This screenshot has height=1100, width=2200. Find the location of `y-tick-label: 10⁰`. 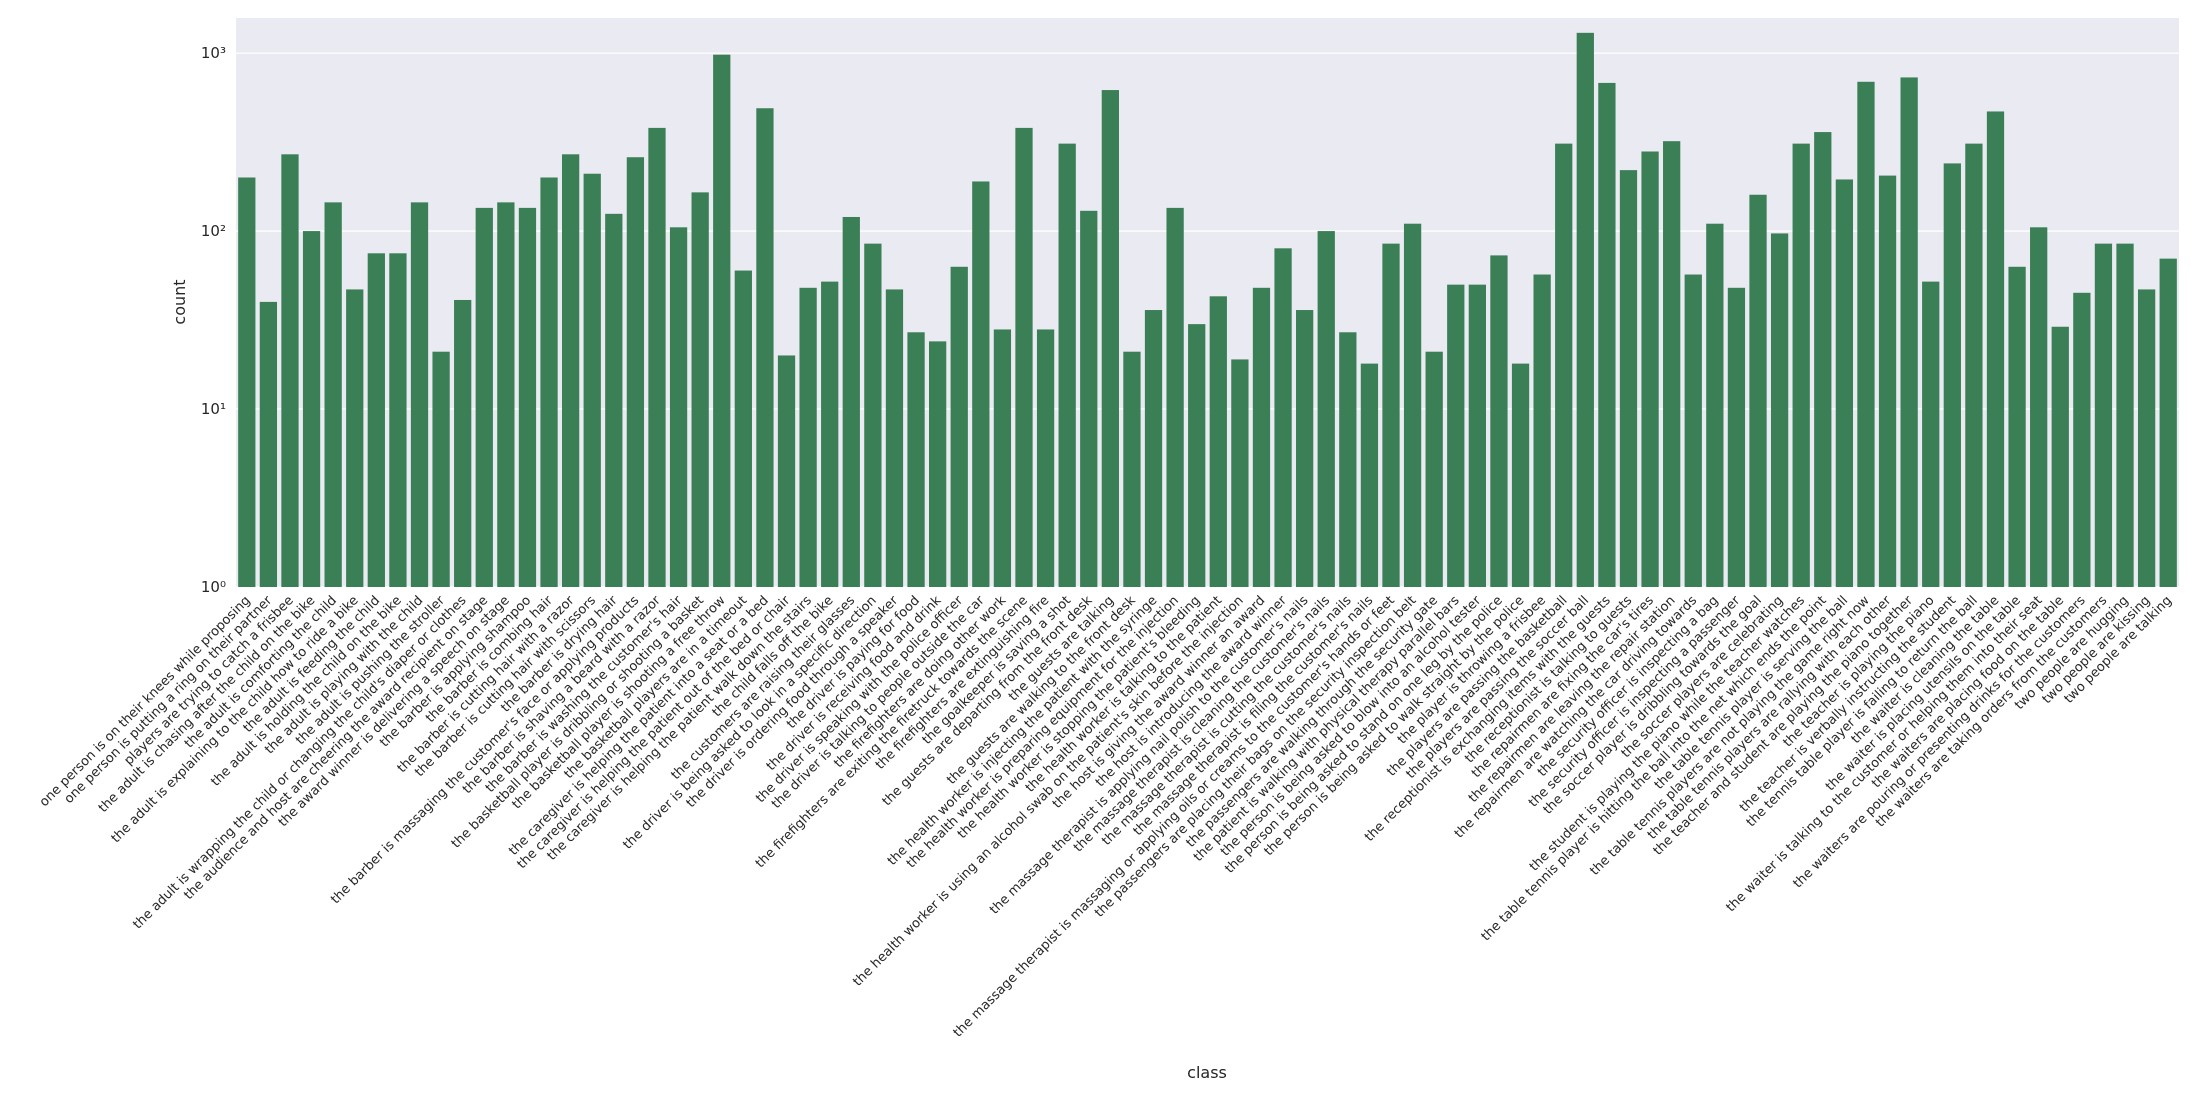

y-tick-label: 10⁰ is located at coordinates (213, 587).